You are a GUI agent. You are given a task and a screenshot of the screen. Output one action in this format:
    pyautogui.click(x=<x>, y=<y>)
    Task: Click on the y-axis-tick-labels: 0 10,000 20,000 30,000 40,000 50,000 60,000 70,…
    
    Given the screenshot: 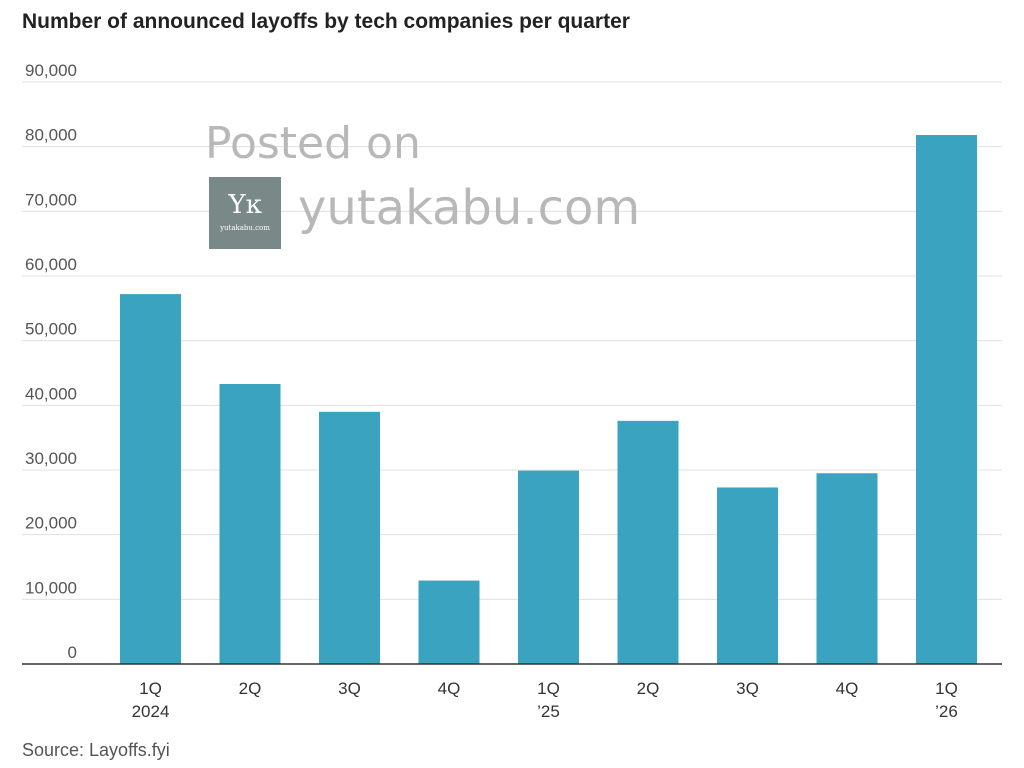 What is the action you would take?
    pyautogui.click(x=51, y=361)
    